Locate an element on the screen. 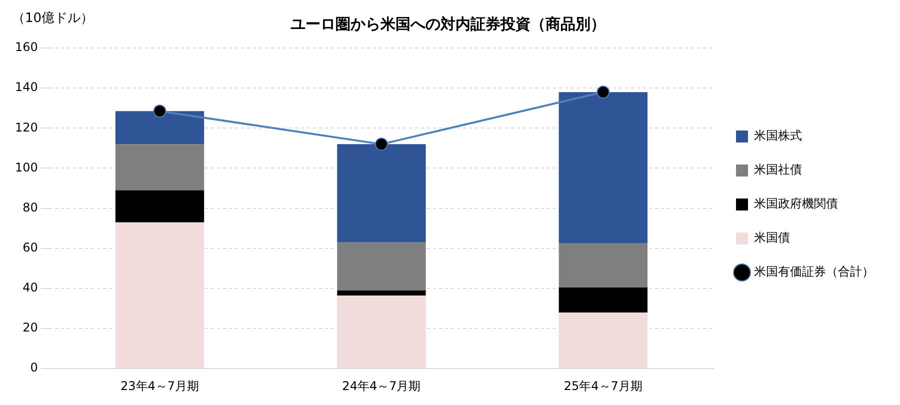 The width and height of the screenshot is (900, 405). y-tick-label: 40 is located at coordinates (30, 287).